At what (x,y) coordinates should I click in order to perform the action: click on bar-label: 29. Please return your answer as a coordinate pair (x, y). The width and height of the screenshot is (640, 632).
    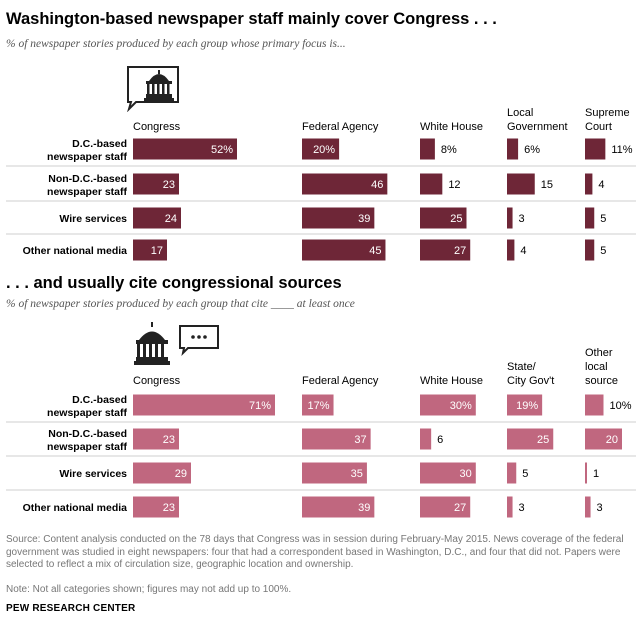
    Looking at the image, I should click on (181, 474).